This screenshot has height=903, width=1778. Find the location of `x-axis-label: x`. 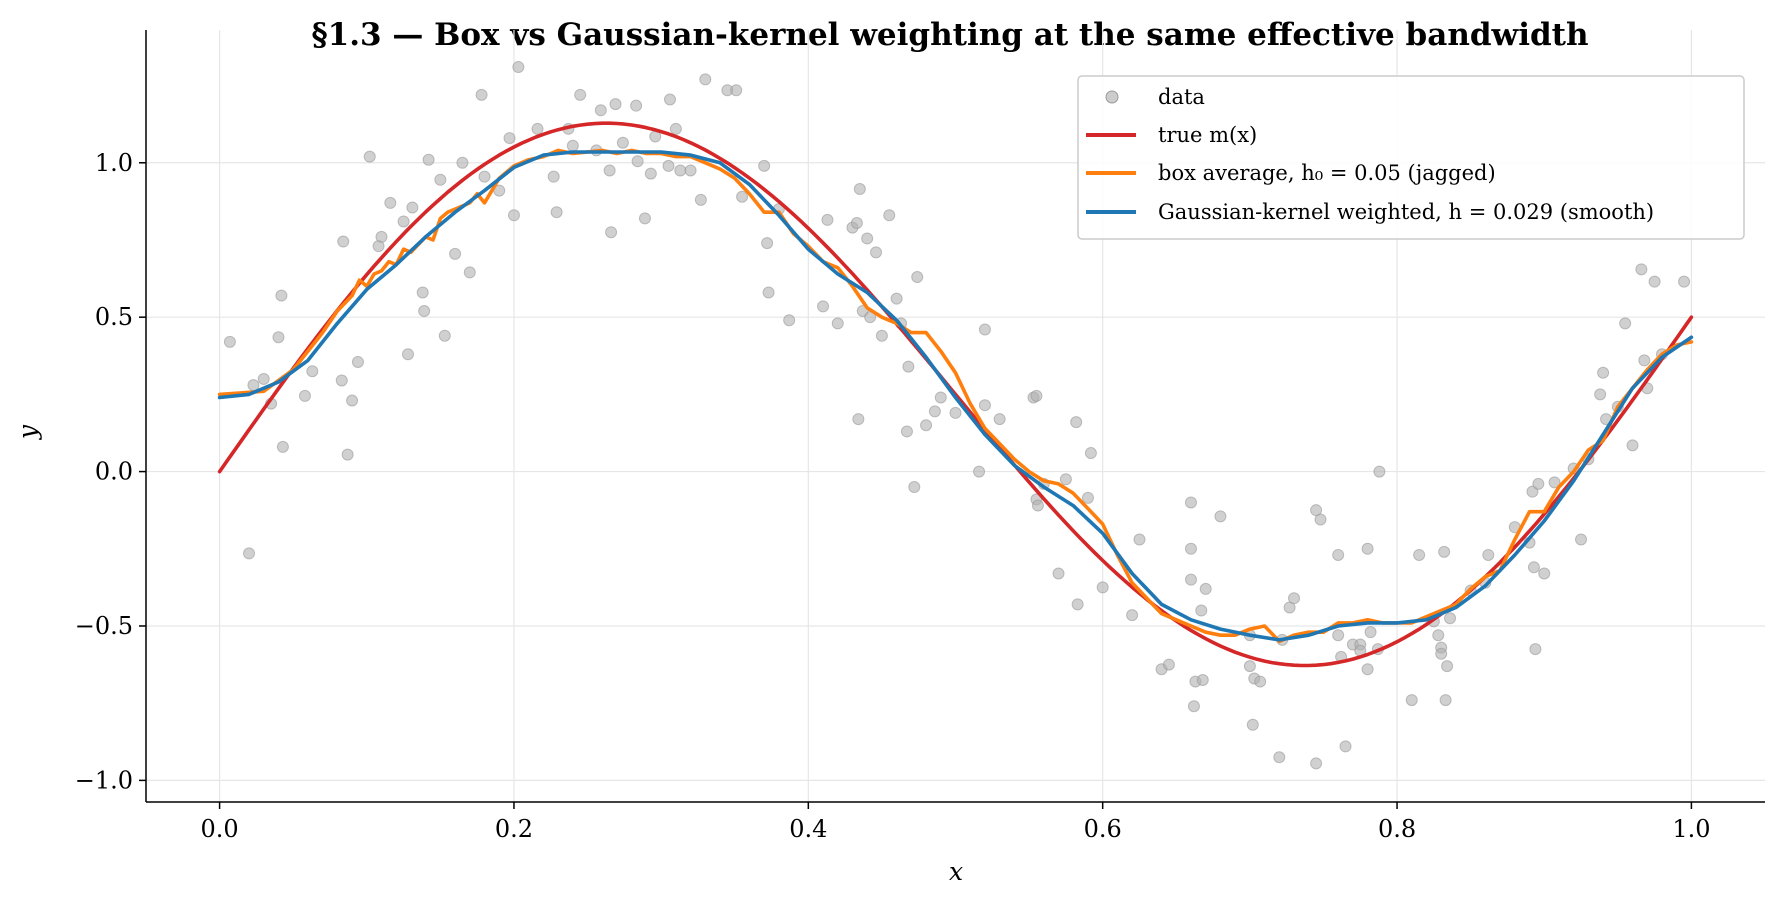

x-axis-label: x is located at coordinates (956, 871).